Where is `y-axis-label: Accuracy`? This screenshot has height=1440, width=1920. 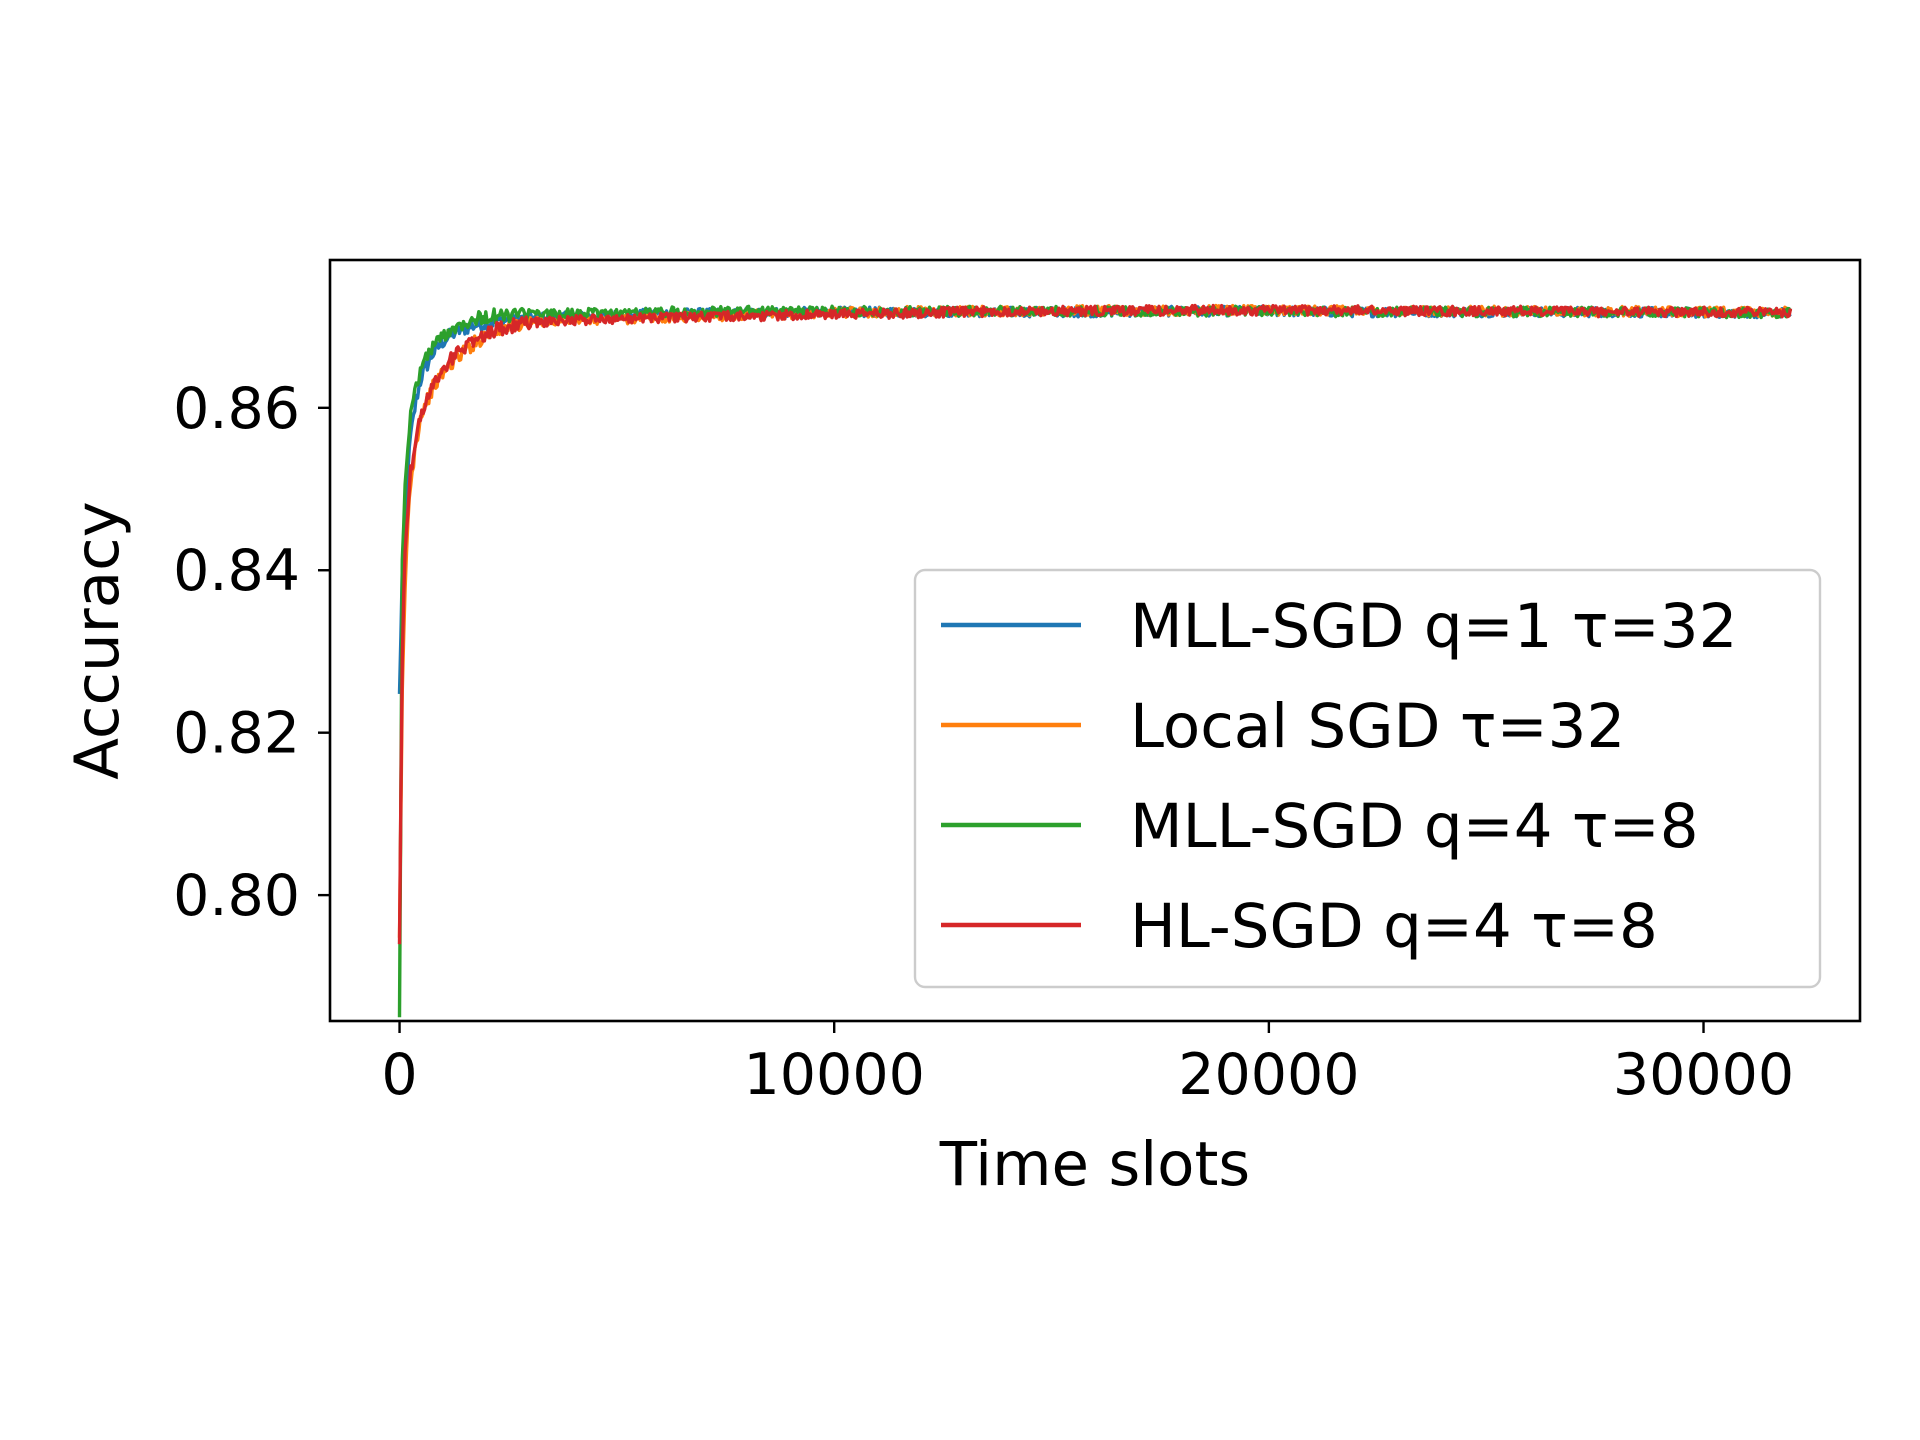 y-axis-label: Accuracy is located at coordinates (97, 640).